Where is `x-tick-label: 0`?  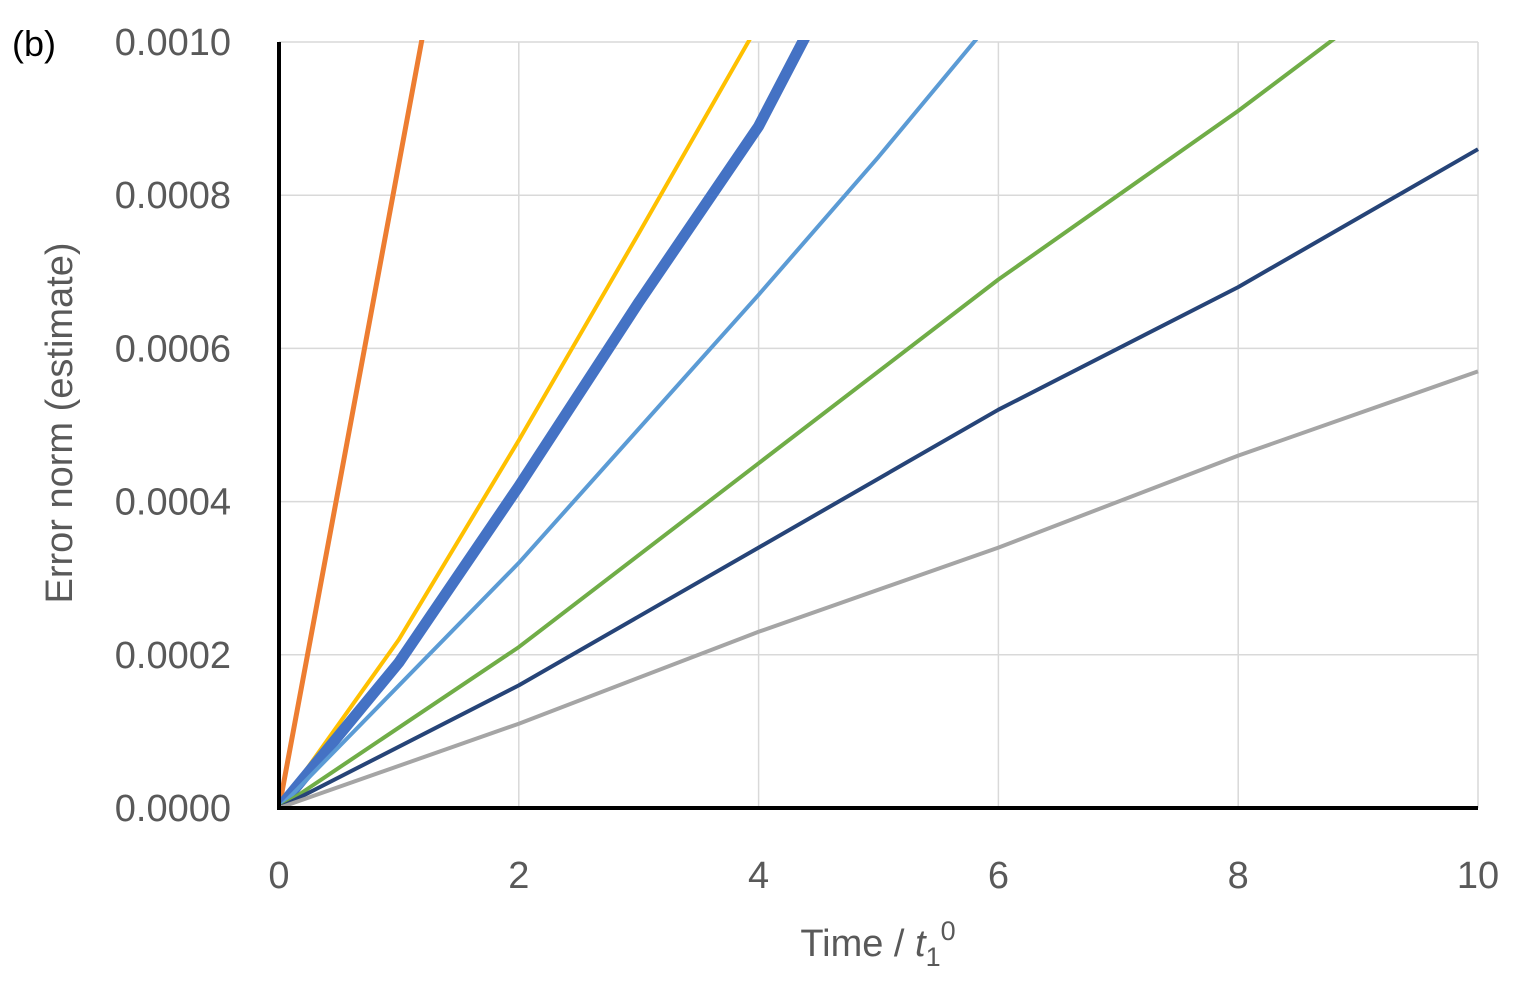
x-tick-label: 0 is located at coordinates (278, 876).